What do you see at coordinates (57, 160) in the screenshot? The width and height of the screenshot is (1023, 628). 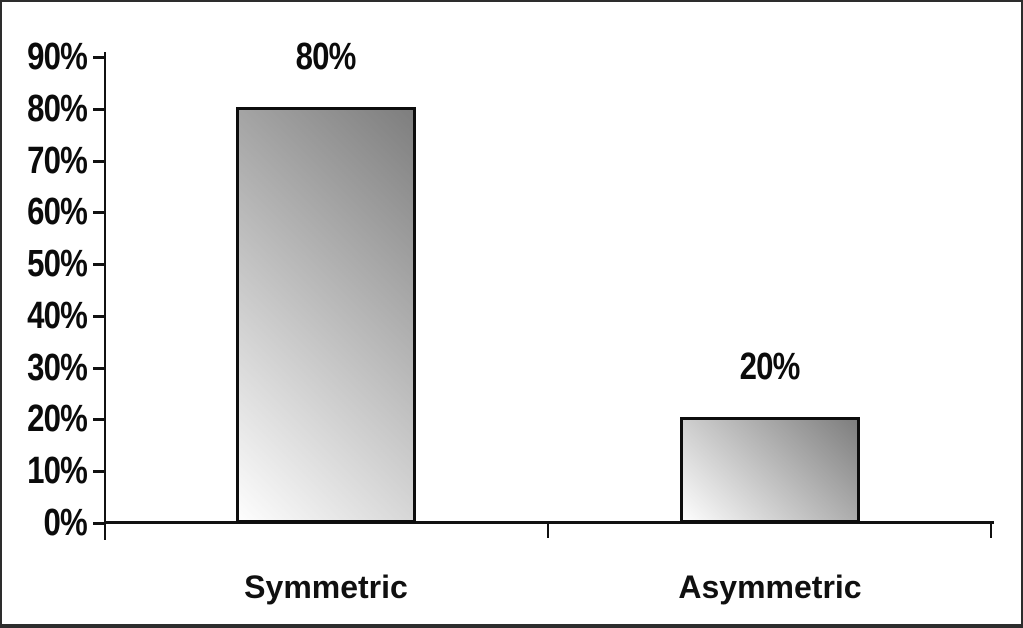 I see `y-tick-label: 70%` at bounding box center [57, 160].